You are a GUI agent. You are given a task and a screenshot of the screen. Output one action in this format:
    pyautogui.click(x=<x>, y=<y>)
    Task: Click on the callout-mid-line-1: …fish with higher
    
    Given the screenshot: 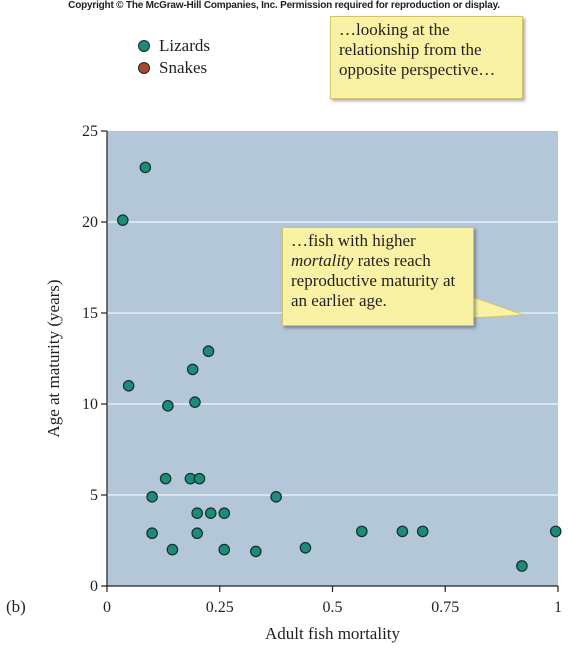 What is the action you would take?
    pyautogui.click(x=353, y=240)
    